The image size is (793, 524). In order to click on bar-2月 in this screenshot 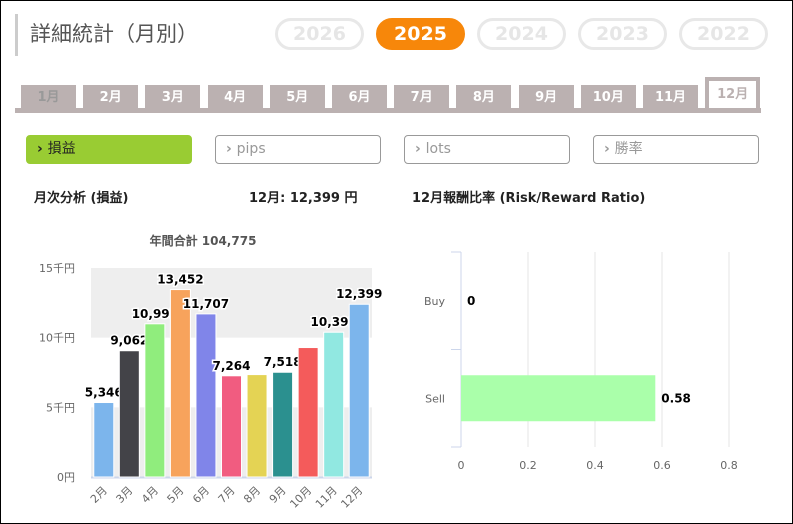, I will do `click(104, 440)`.